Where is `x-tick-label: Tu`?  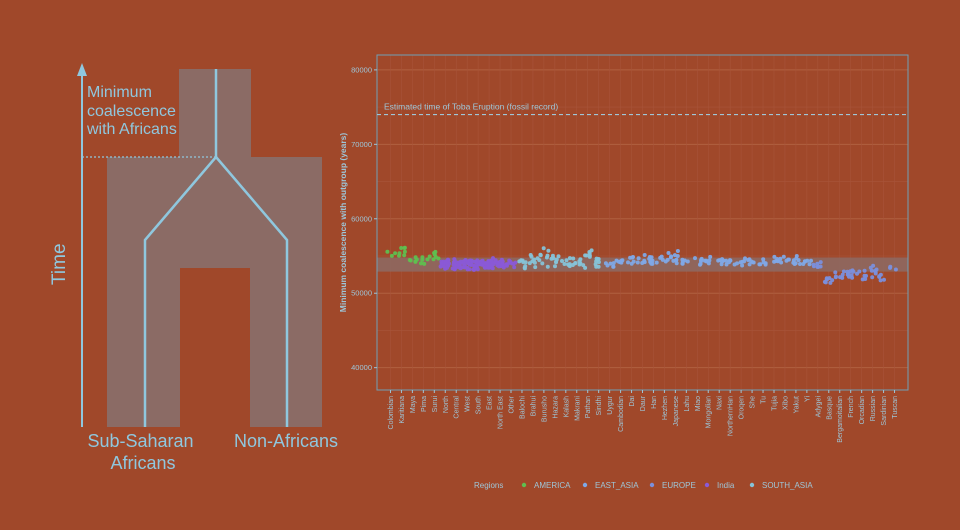
x-tick-label: Tu is located at coordinates (764, 400).